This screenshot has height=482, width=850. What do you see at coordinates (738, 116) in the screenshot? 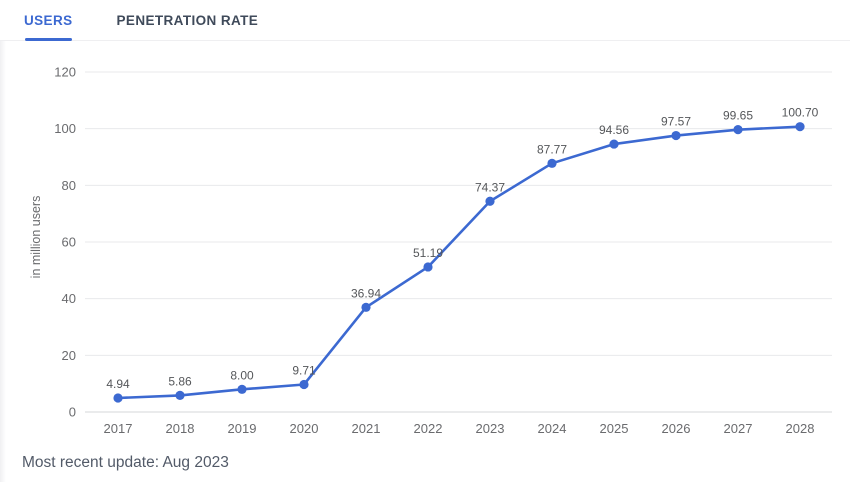
I see `data-label-2027: 99.65` at bounding box center [738, 116].